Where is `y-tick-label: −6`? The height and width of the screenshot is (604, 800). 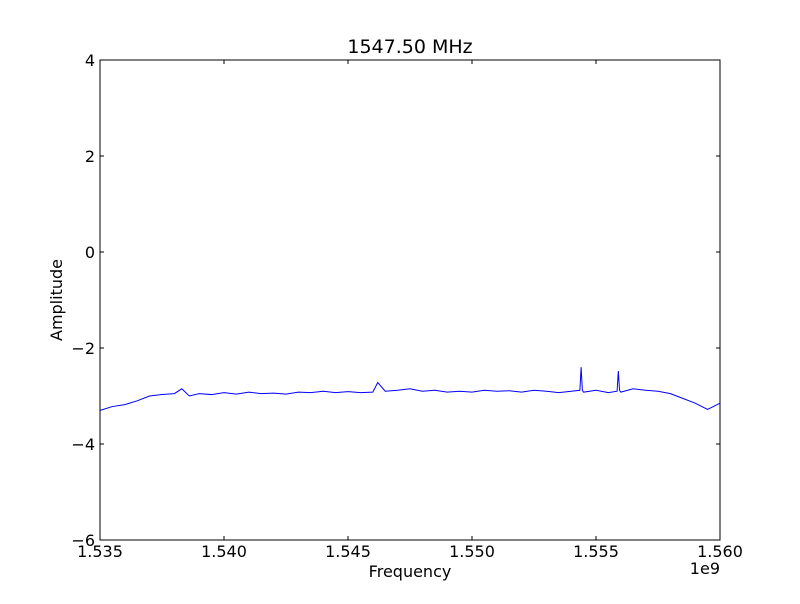 y-tick-label: −6 is located at coordinates (83, 540).